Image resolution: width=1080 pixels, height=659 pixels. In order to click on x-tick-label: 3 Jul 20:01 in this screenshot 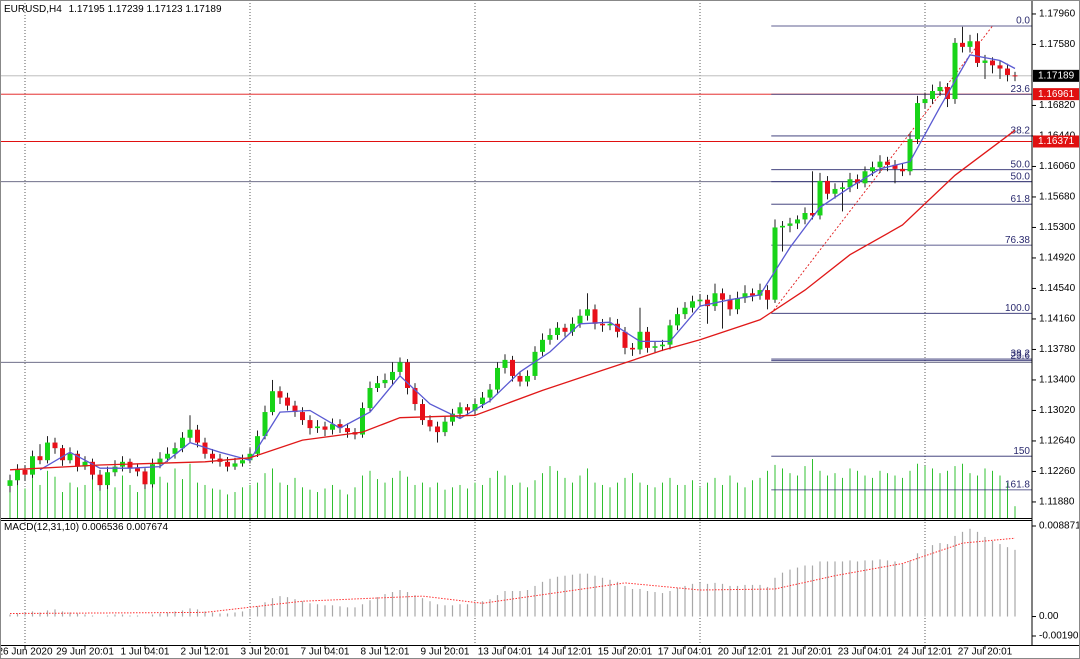, I will do `click(265, 652)`.